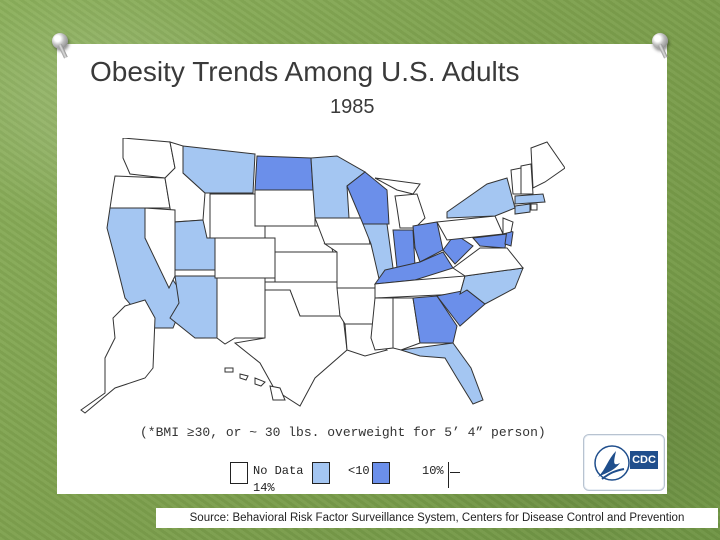 This screenshot has width=720, height=540. What do you see at coordinates (241, 311) in the screenshot?
I see `state-NM` at bounding box center [241, 311].